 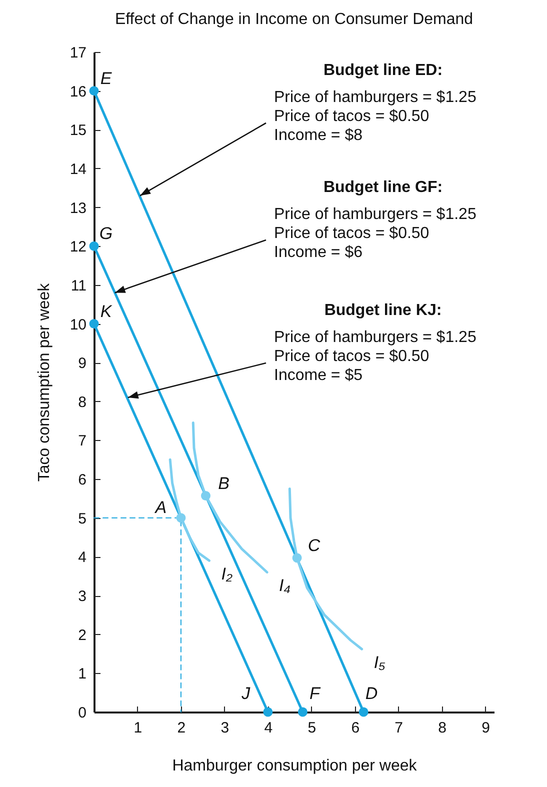 I want to click on x-tick-label: 3, so click(x=225, y=728).